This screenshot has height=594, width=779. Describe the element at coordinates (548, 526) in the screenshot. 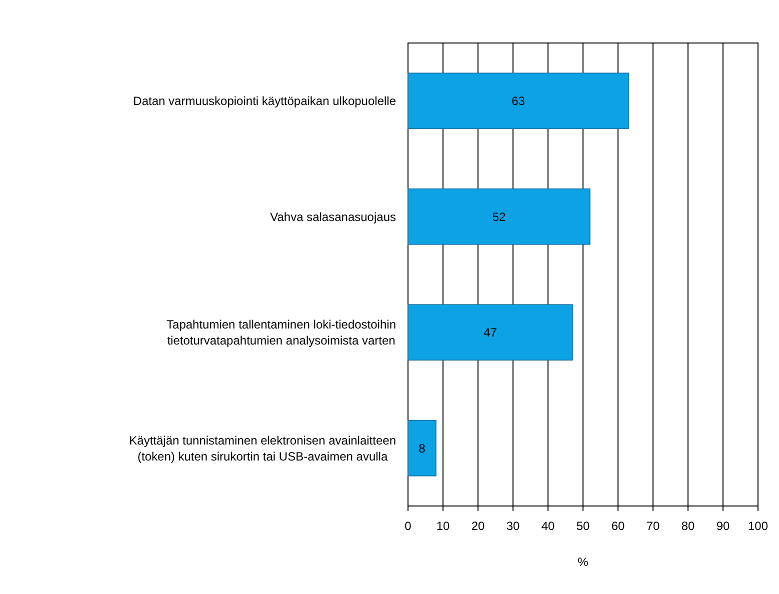

I see `x-tick-label: 40` at that location.